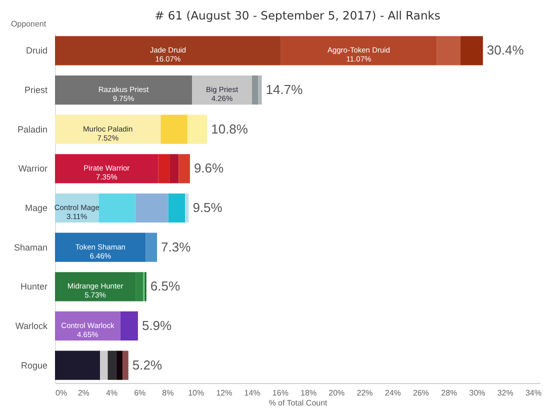  I want to click on total-label: 7.3%, so click(176, 246).